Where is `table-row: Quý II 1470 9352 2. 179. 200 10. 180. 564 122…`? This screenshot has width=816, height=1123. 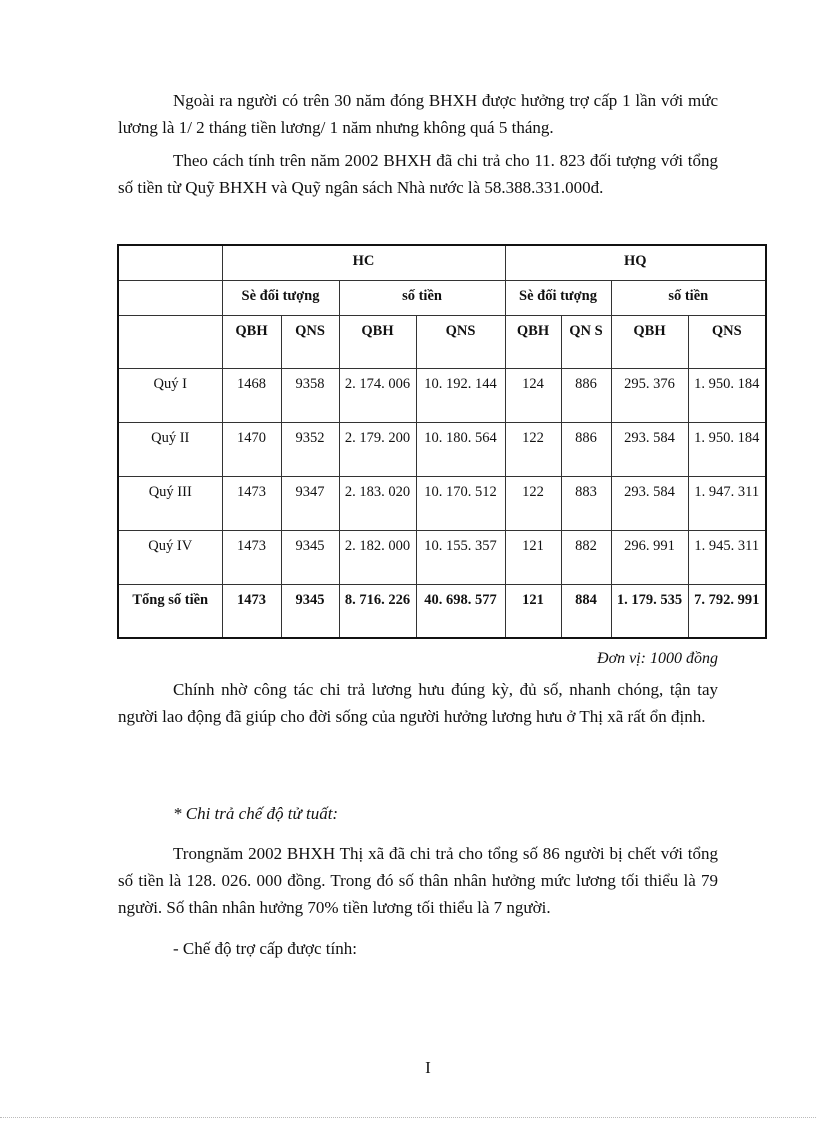
table-row: Quý II 1470 9352 2. 179. 200 10. 180. 564 122… is located at coordinates (442, 449).